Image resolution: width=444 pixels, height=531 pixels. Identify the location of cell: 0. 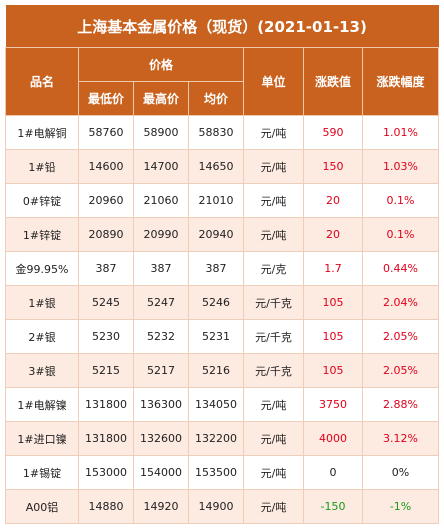
(333, 472).